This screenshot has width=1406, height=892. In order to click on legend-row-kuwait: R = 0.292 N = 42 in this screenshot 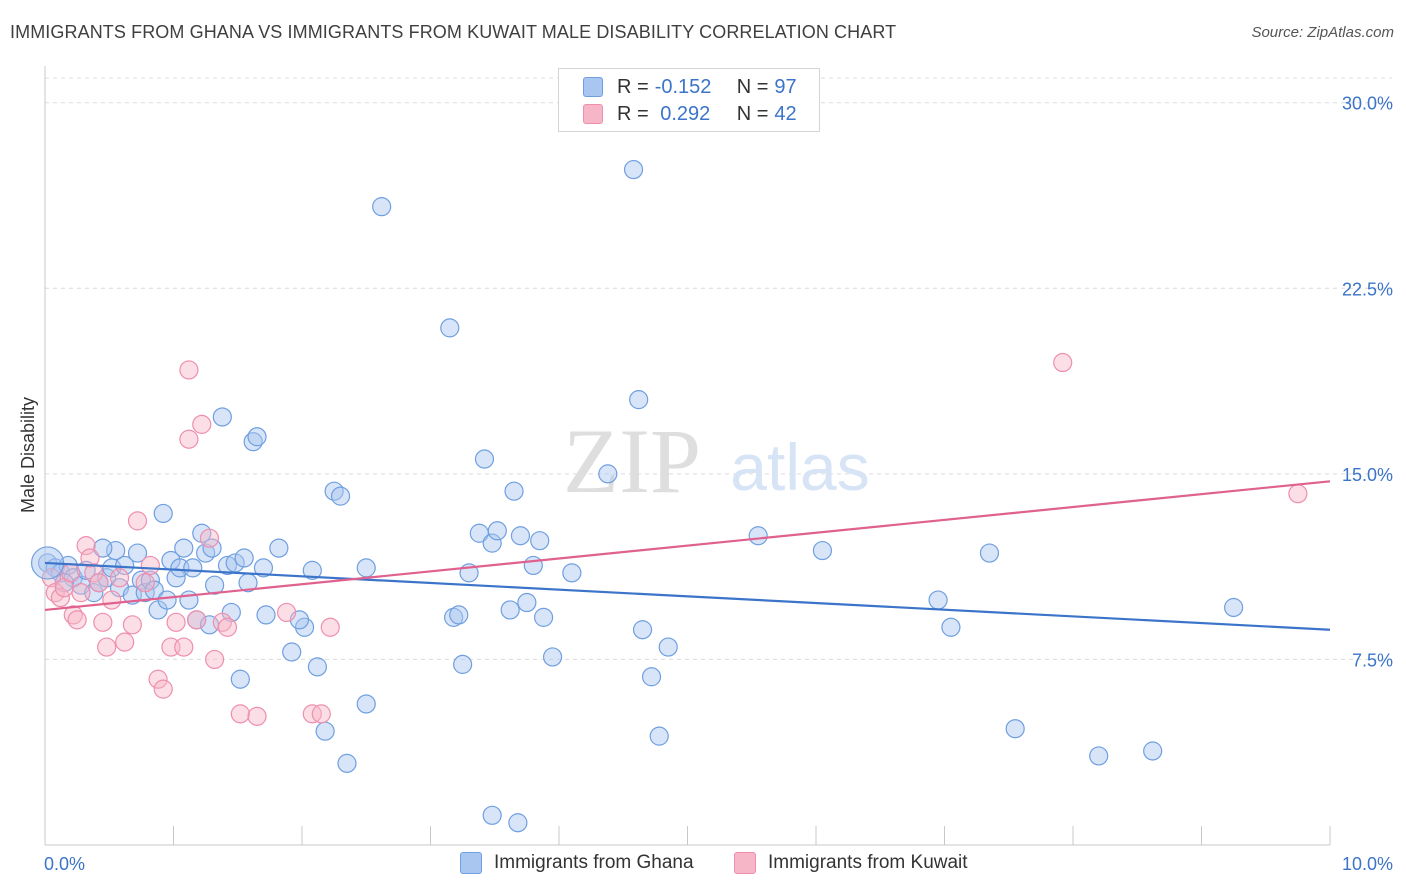, I will do `click(690, 114)`.